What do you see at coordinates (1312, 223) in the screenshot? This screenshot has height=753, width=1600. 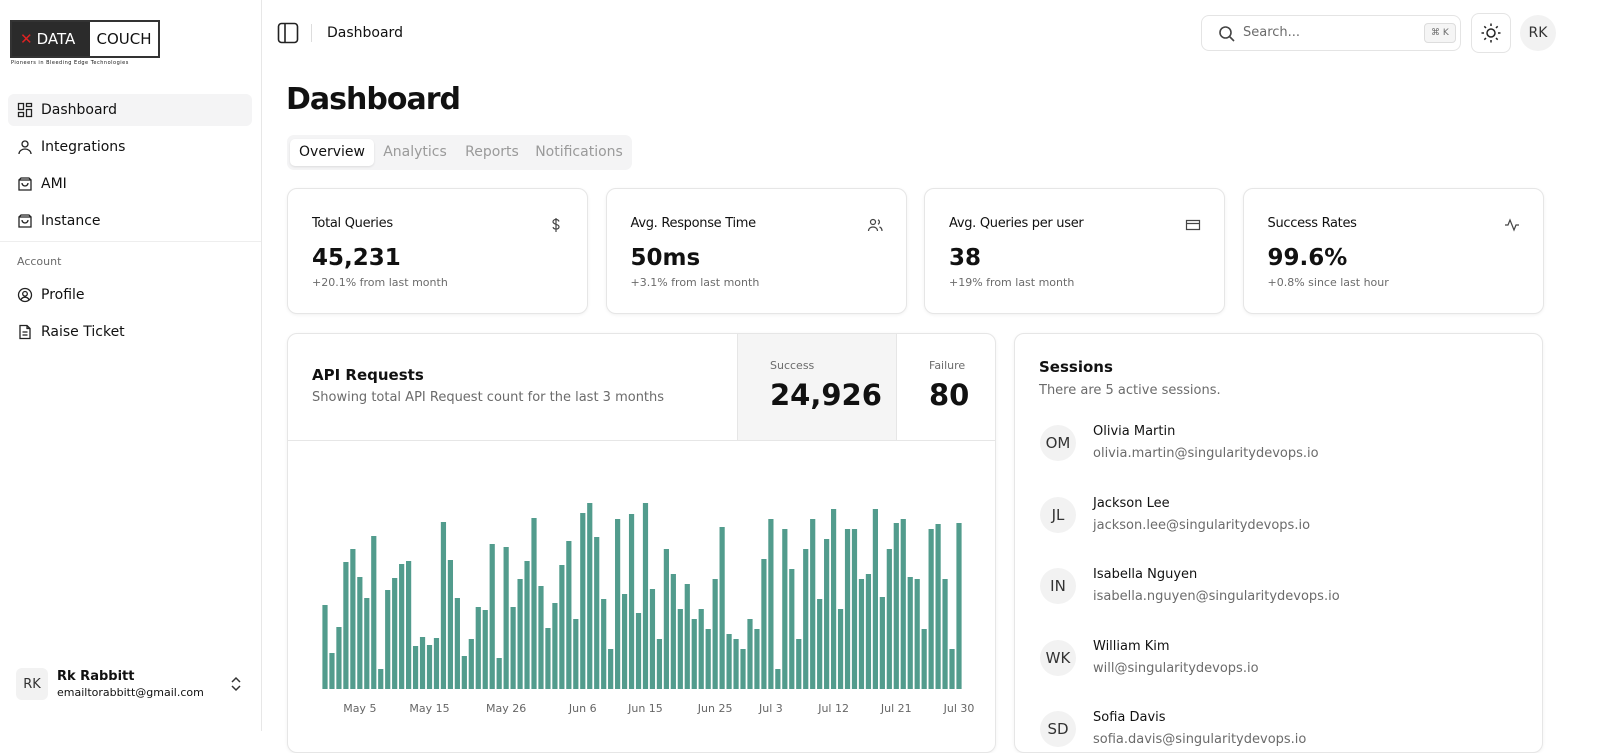 I see `stat-label: Success Rates` at bounding box center [1312, 223].